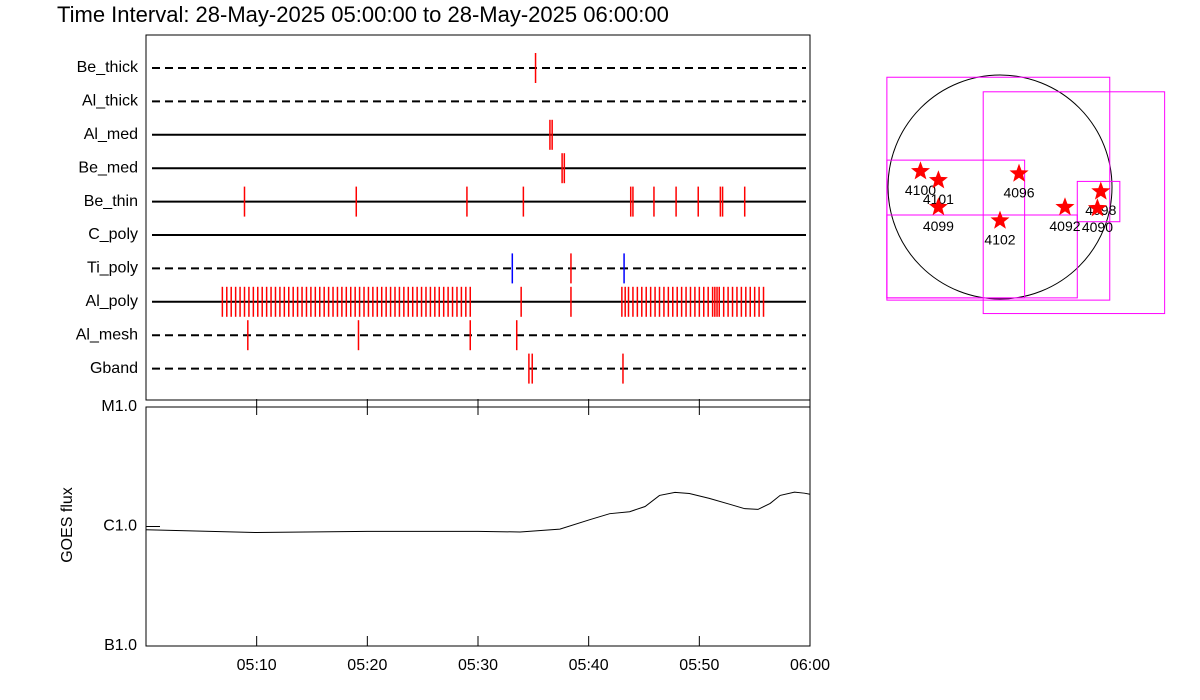  I want to click on goes-line, so click(478, 512).